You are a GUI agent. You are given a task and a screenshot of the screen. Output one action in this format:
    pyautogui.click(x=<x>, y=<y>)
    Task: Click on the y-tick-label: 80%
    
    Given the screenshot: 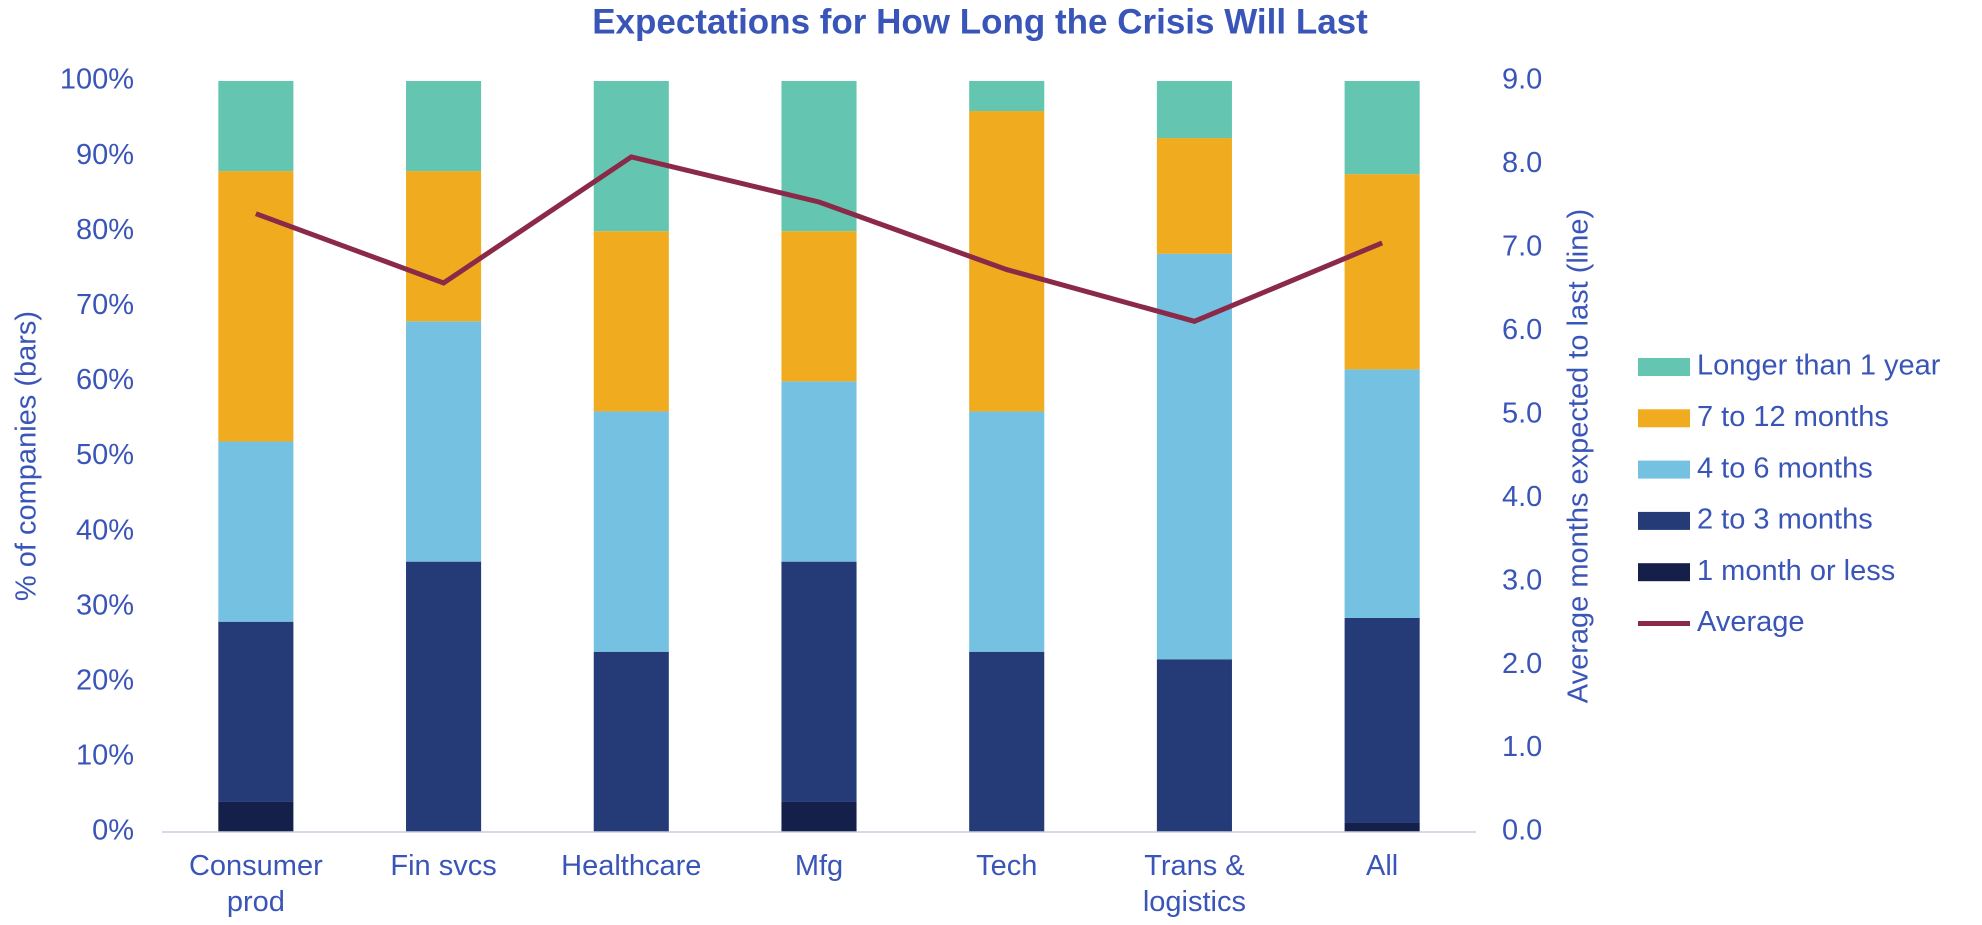 What is the action you would take?
    pyautogui.click(x=105, y=230)
    